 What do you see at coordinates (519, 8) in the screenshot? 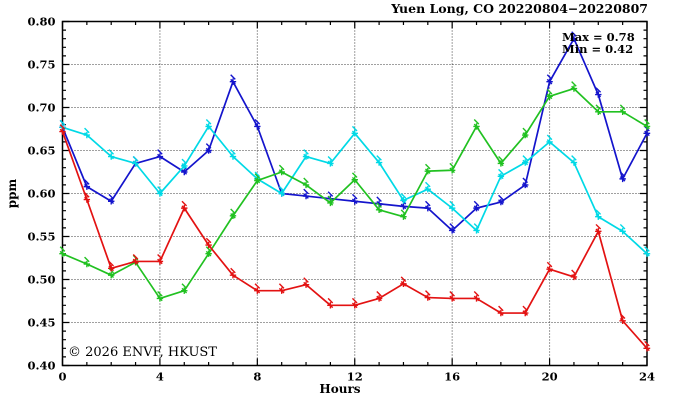
I see `chart-title: Yuen Long, CO 20220804−20220807` at bounding box center [519, 8].